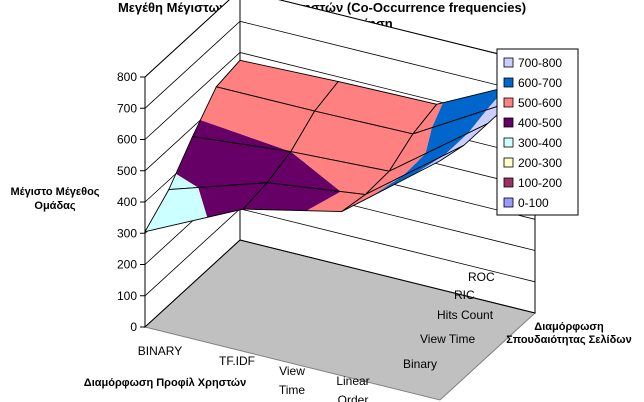 The height and width of the screenshot is (402, 644). I want to click on x-tick-line: BINARY, so click(160, 351).